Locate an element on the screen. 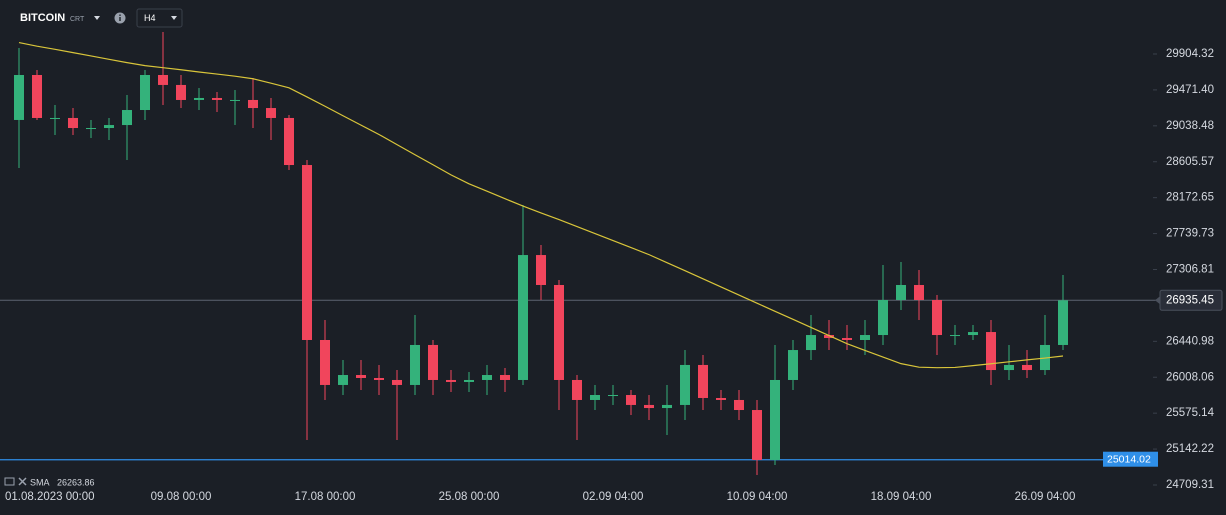 This screenshot has width=1226, height=515. y-tick-label: 25142.22 is located at coordinates (1190, 449).